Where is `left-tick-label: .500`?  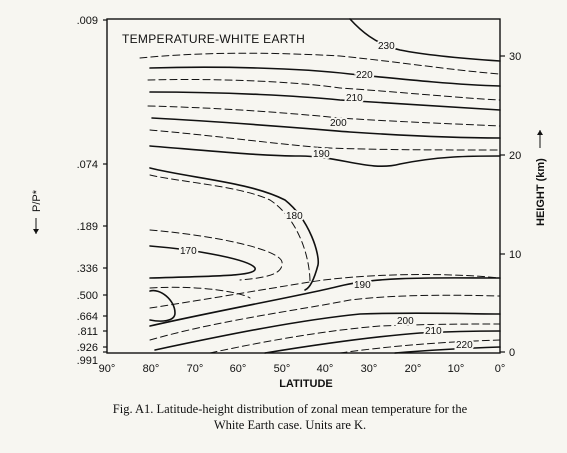
left-tick-label: .500 is located at coordinates (87, 296).